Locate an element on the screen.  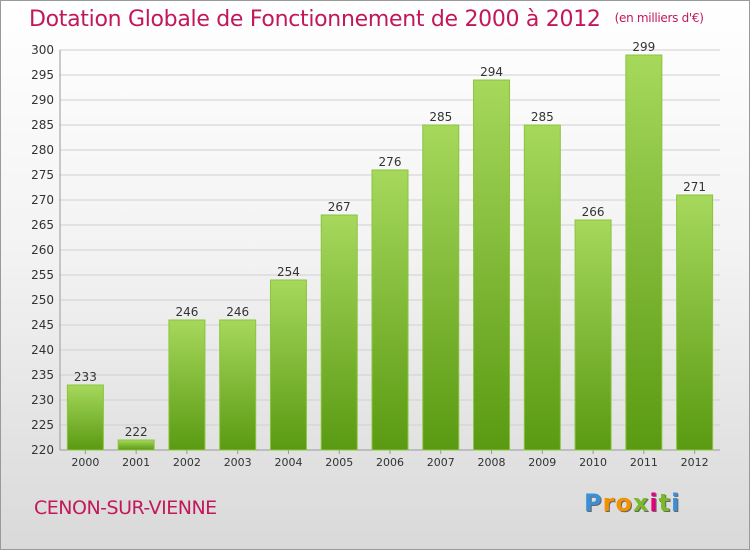
bar-2001 is located at coordinates (136, 445).